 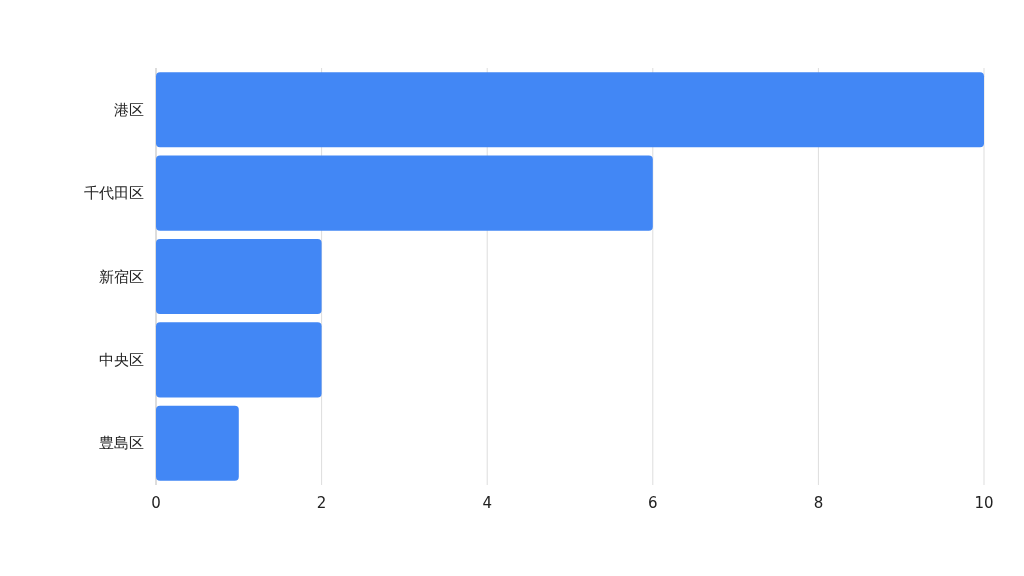 What do you see at coordinates (156, 503) in the screenshot?
I see `x-tick-label: 0` at bounding box center [156, 503].